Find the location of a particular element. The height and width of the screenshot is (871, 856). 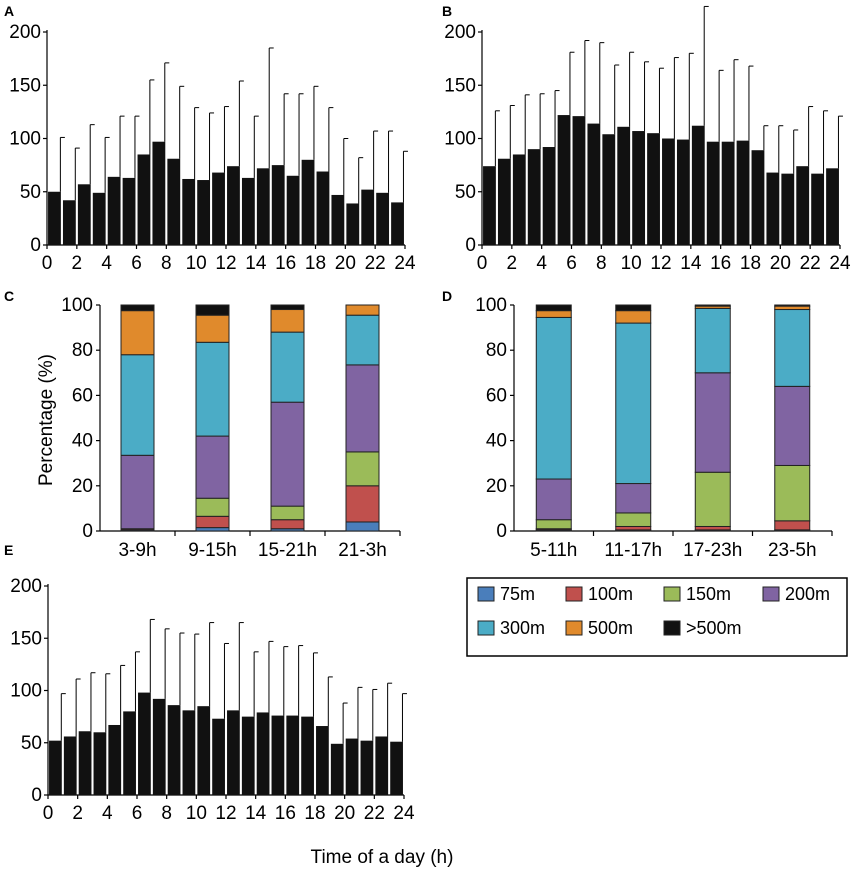

x-tick-label-b: 18 is located at coordinates (750, 263).